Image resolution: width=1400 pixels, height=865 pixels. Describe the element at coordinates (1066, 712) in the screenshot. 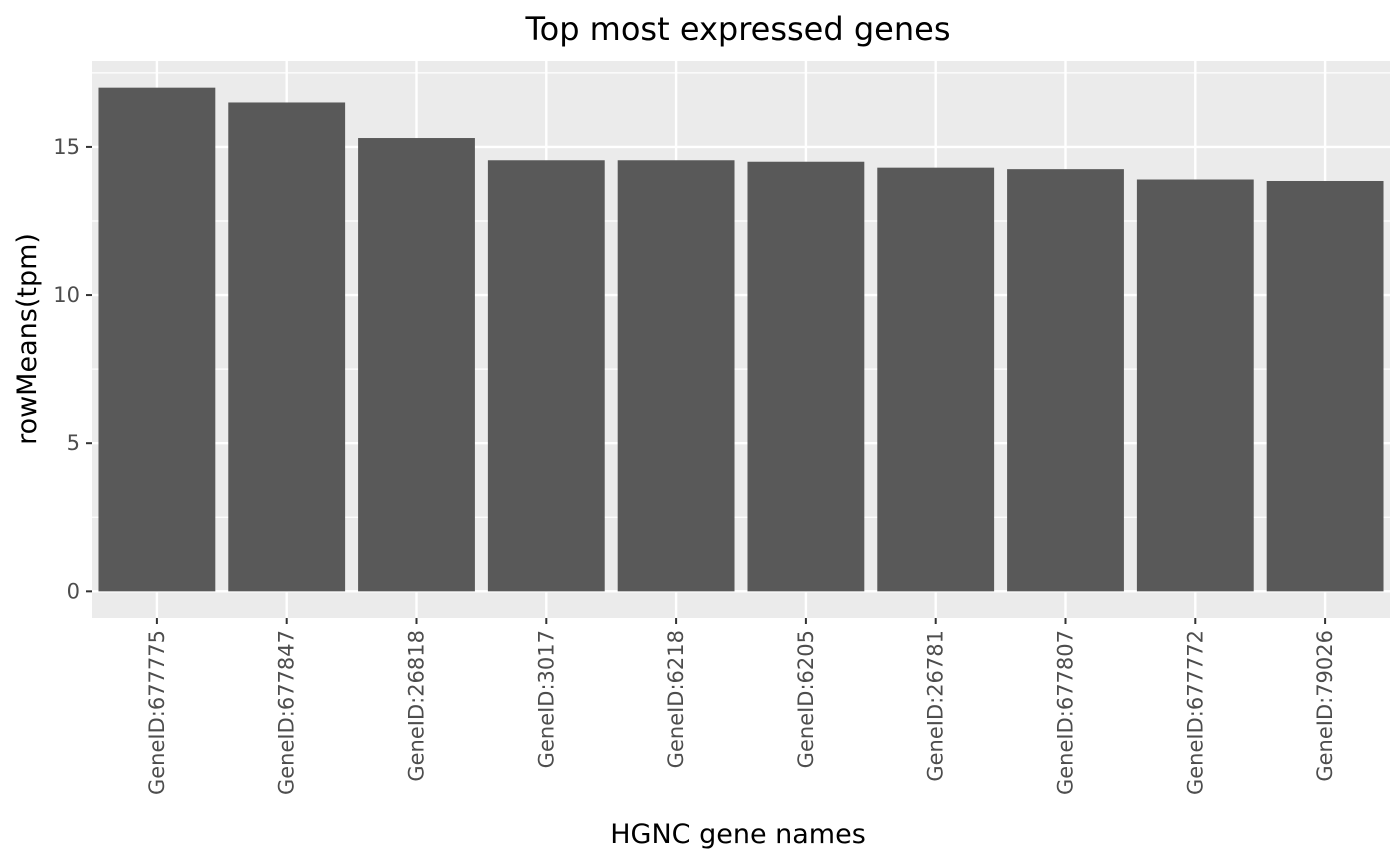

I see `x-tick-label: GeneID:677807` at that location.